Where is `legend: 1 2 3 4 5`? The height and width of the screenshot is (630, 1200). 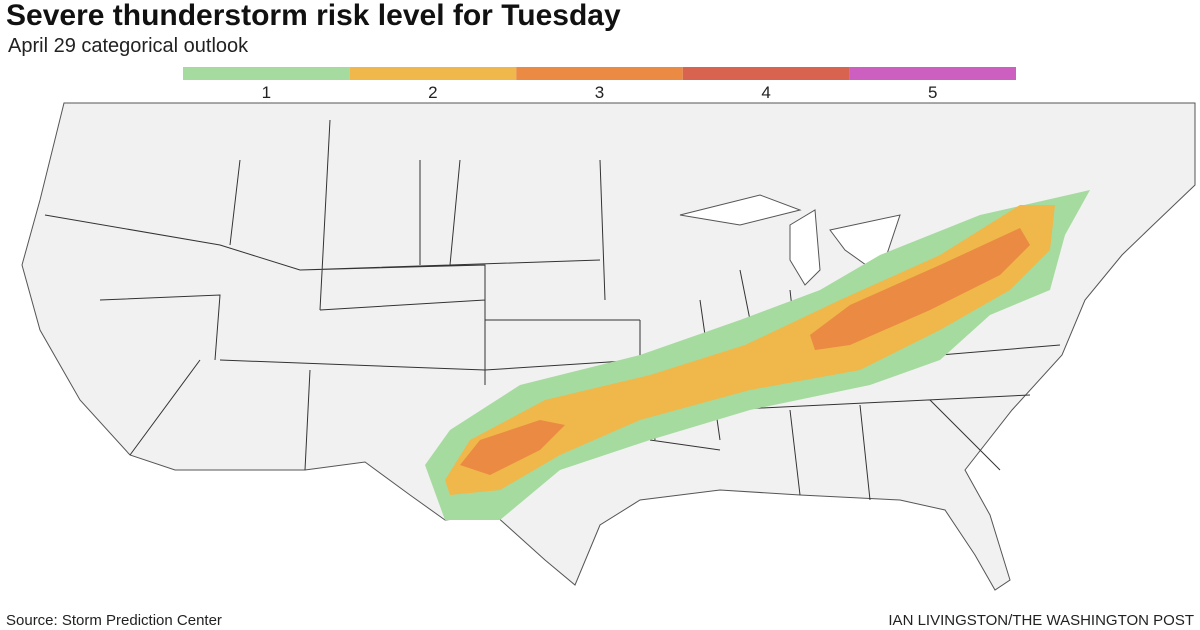
legend: 1 2 3 4 5 is located at coordinates (599, 84).